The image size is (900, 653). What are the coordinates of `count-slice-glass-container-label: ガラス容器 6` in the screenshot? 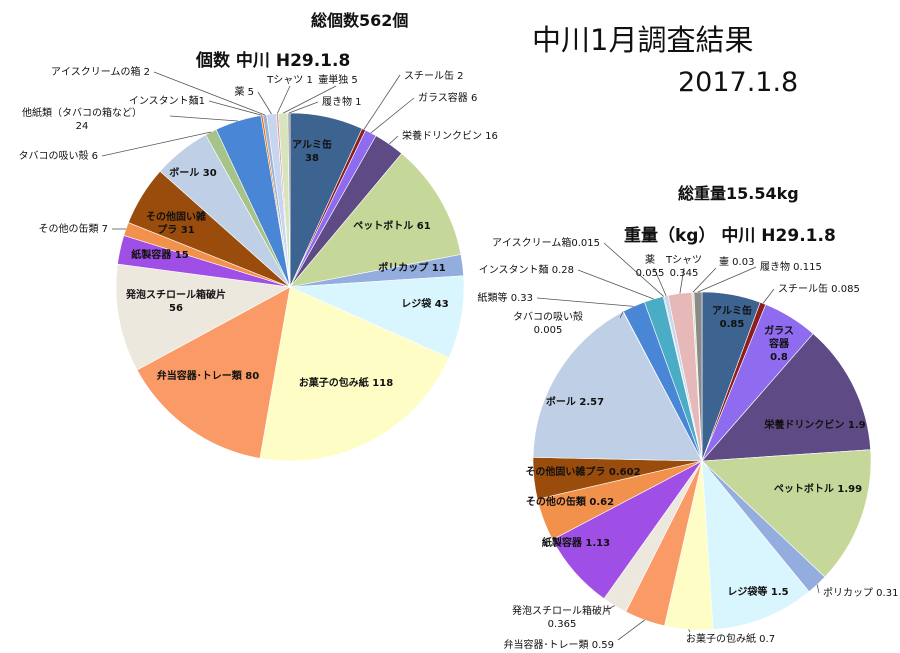 It's located at (447, 97).